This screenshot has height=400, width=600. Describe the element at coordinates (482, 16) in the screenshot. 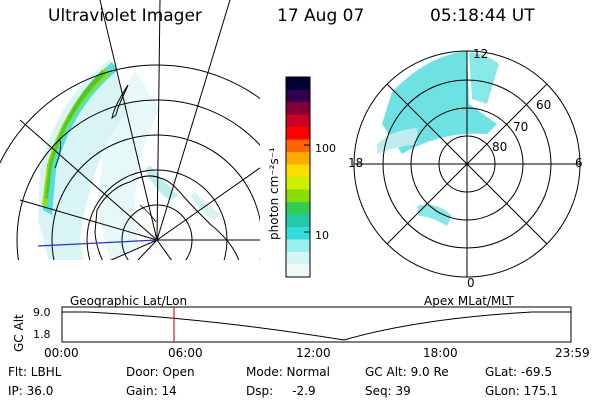

I see `image-time: 05:18:44 UT` at that location.